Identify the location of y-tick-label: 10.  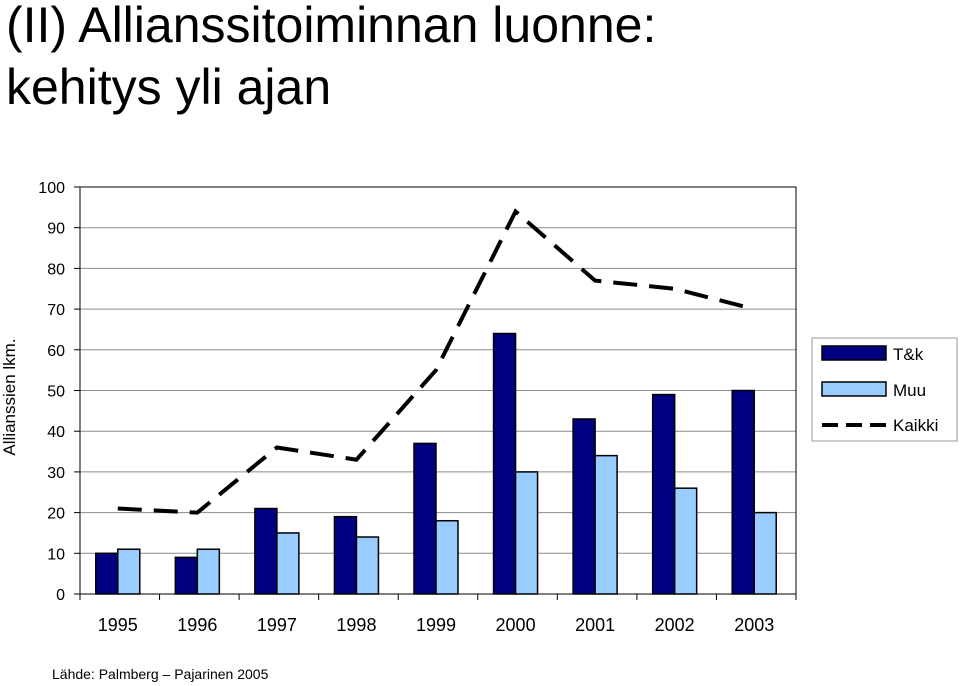
(56, 554).